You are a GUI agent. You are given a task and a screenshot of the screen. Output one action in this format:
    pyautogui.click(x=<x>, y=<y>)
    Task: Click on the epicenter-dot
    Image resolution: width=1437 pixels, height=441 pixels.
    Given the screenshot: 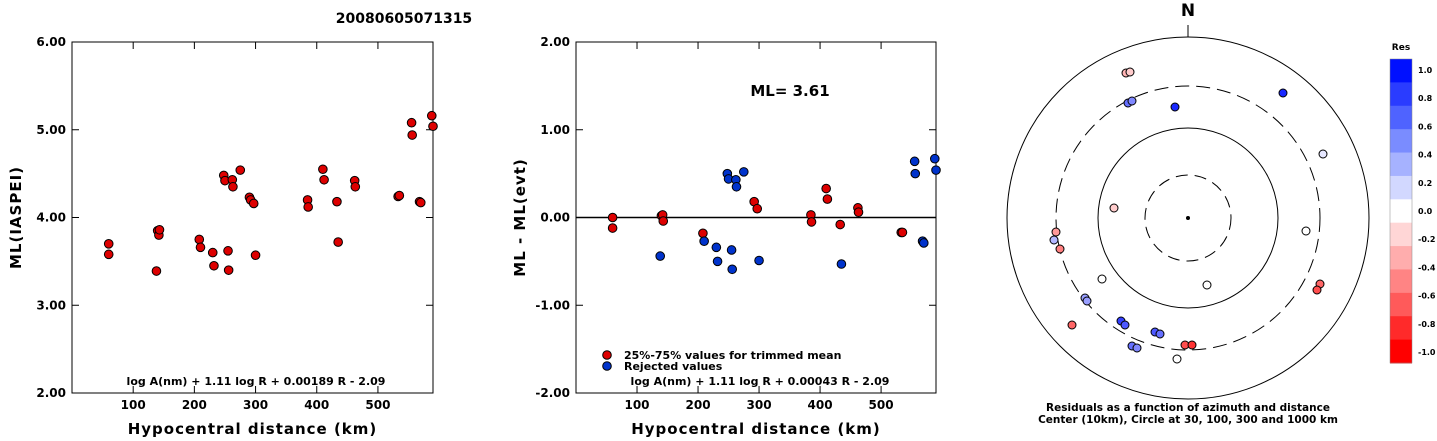 What is the action you would take?
    pyautogui.click(x=1188, y=218)
    